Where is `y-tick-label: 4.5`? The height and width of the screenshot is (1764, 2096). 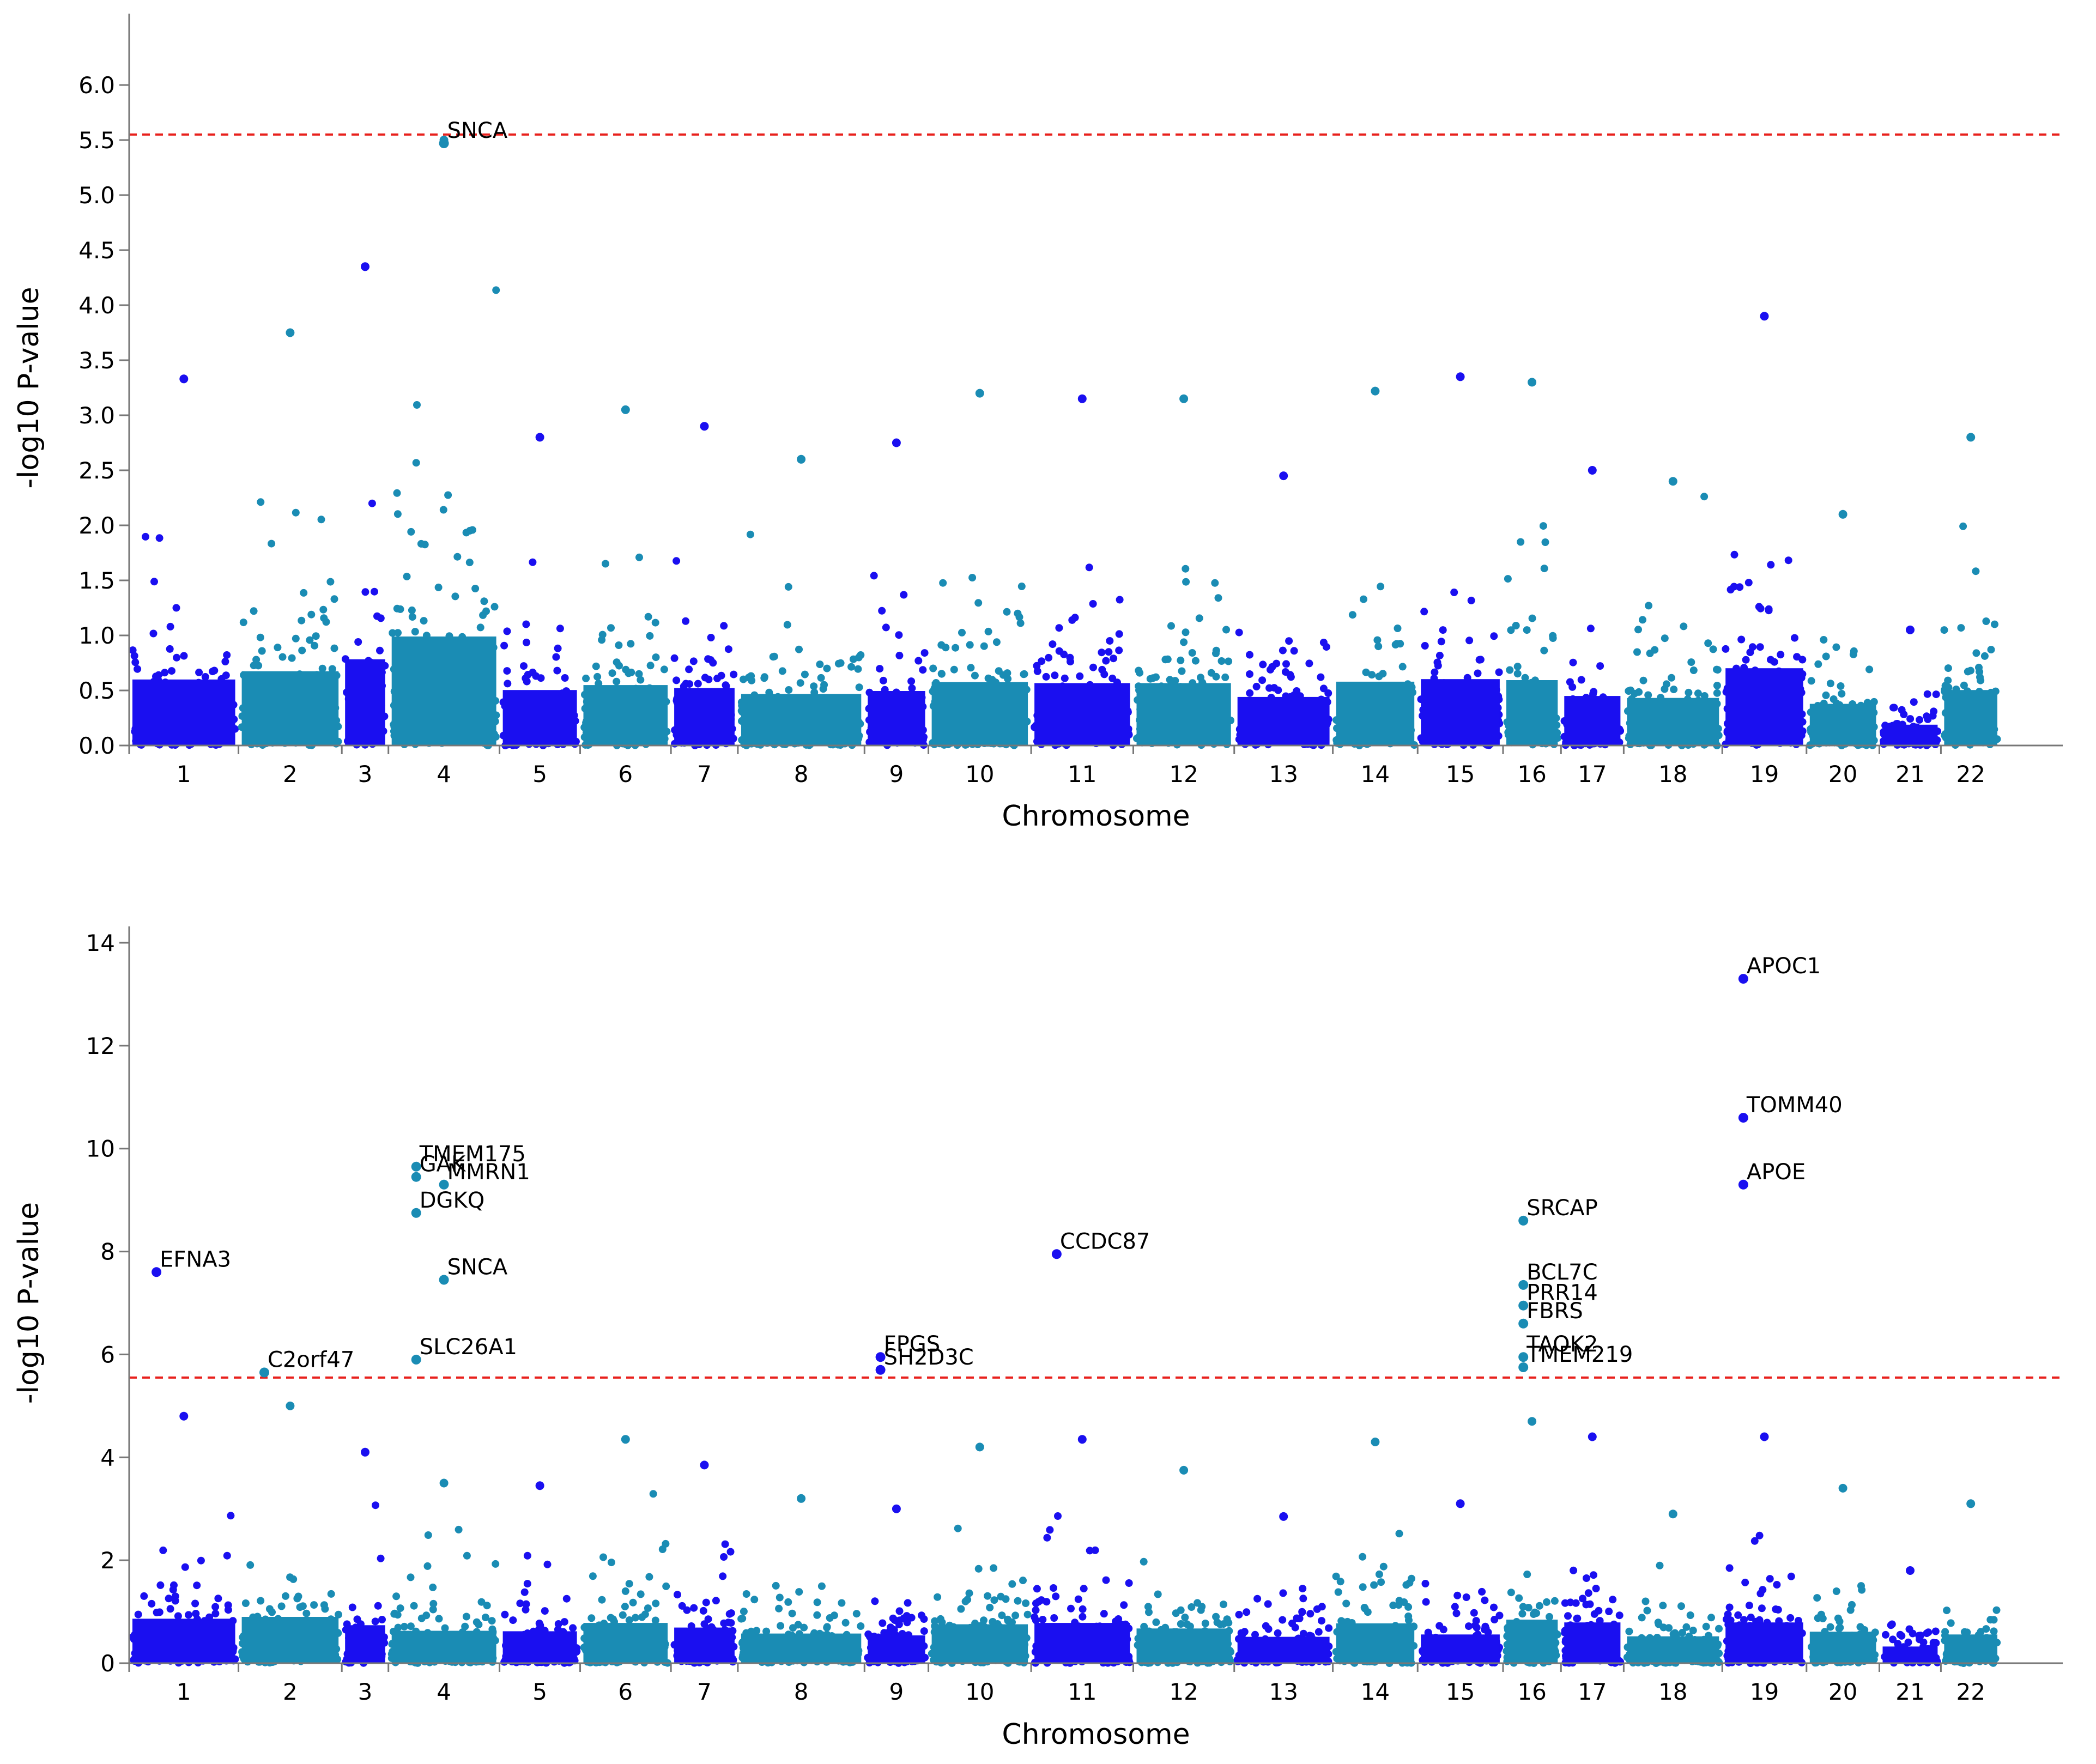 y-tick-label: 4.5 is located at coordinates (96, 250).